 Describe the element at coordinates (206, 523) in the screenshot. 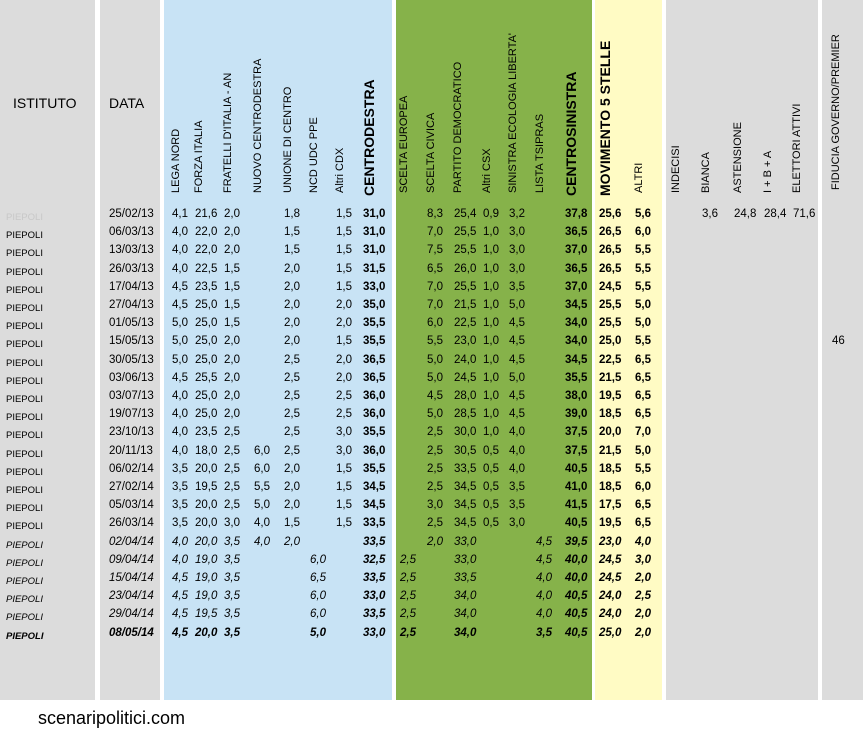

I see `cell-1: 20,0` at that location.